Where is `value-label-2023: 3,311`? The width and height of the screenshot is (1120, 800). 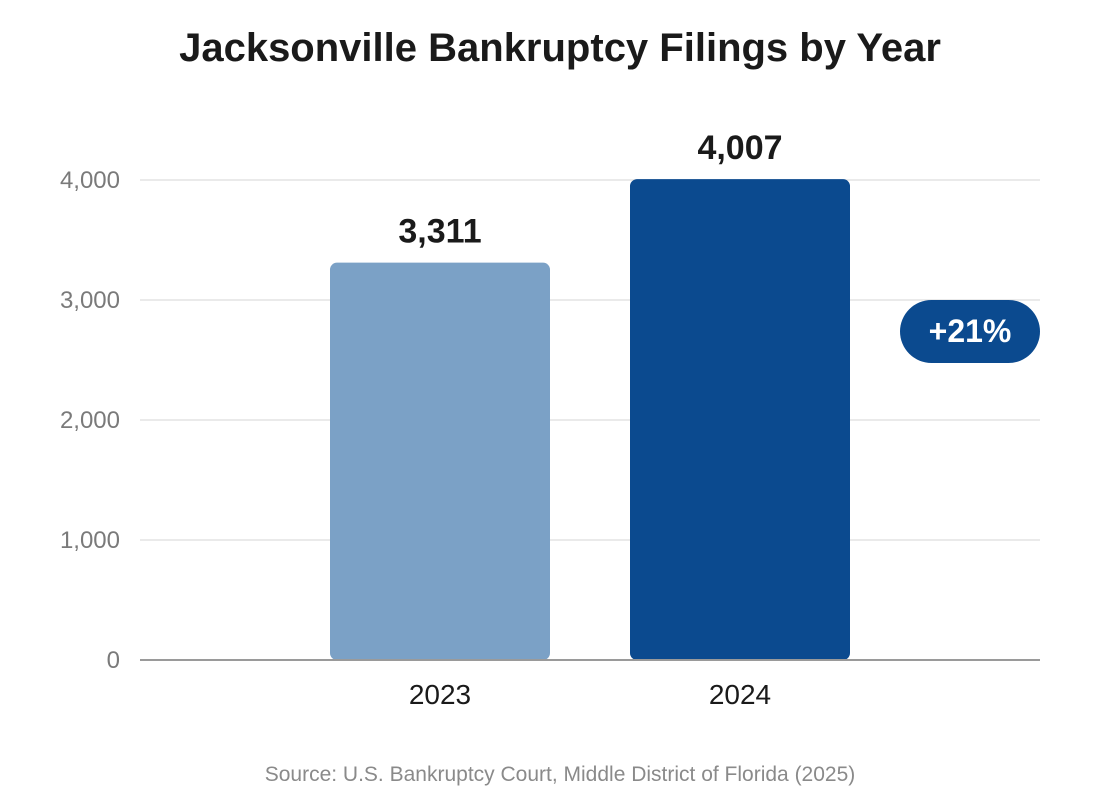 value-label-2023: 3,311 is located at coordinates (439, 232).